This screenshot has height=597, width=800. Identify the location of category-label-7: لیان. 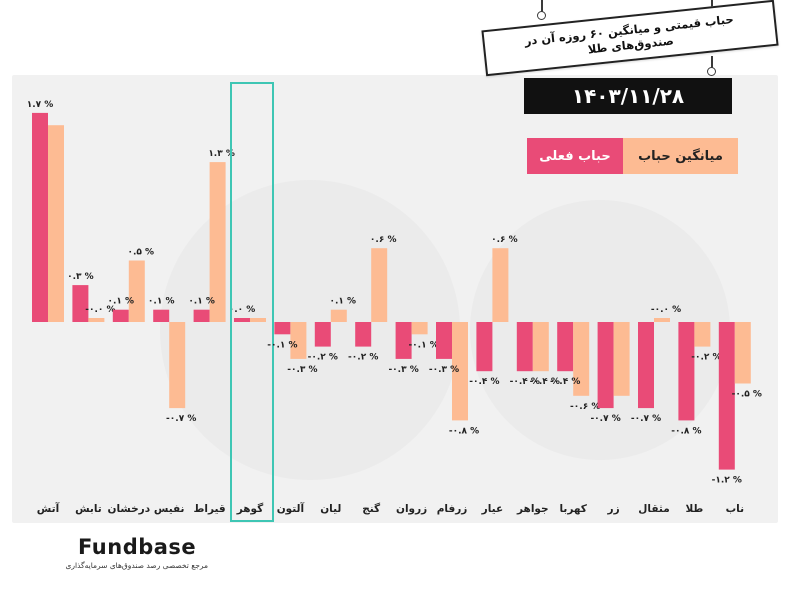
(330, 509).